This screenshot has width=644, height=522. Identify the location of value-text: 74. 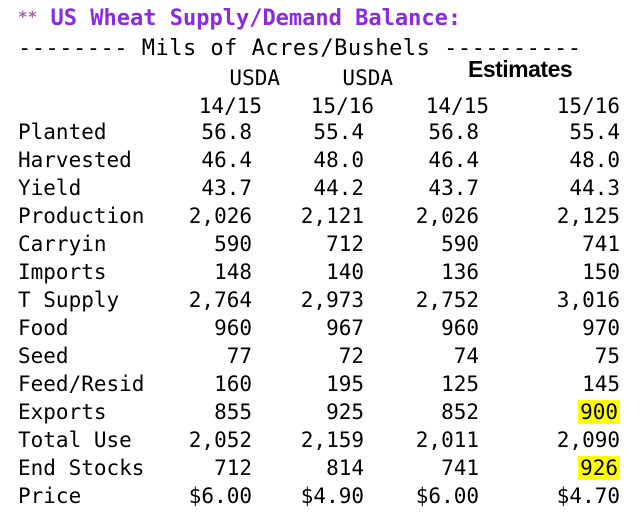
(466, 356).